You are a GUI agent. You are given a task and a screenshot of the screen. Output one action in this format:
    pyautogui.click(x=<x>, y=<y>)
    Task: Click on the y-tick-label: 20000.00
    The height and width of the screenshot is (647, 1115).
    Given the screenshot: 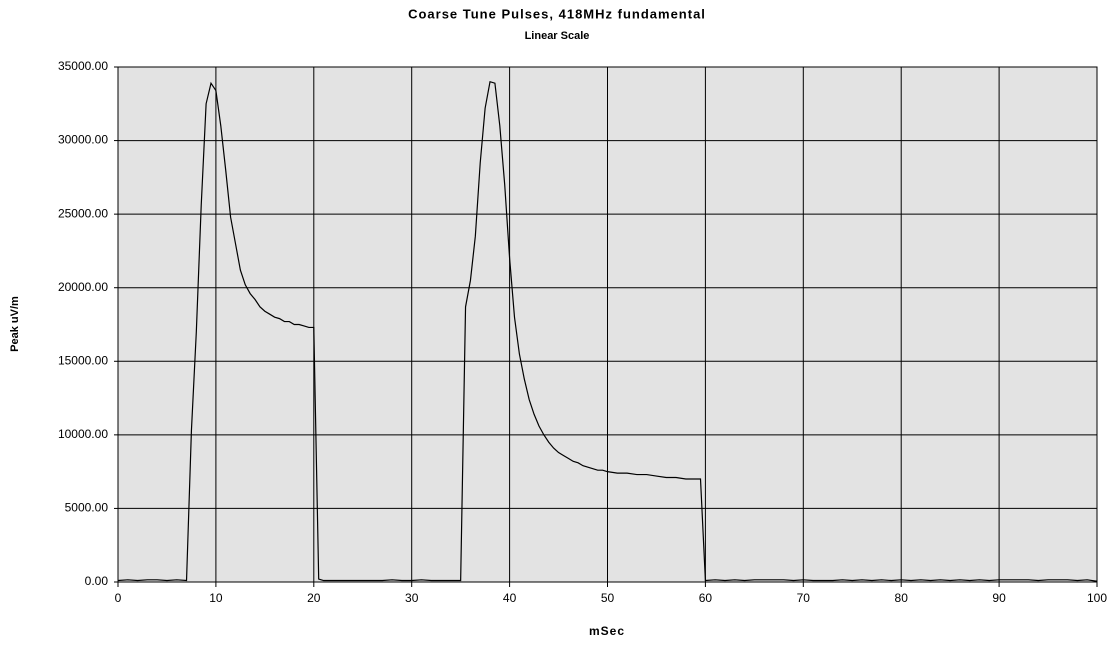 What is the action you would take?
    pyautogui.click(x=83, y=287)
    